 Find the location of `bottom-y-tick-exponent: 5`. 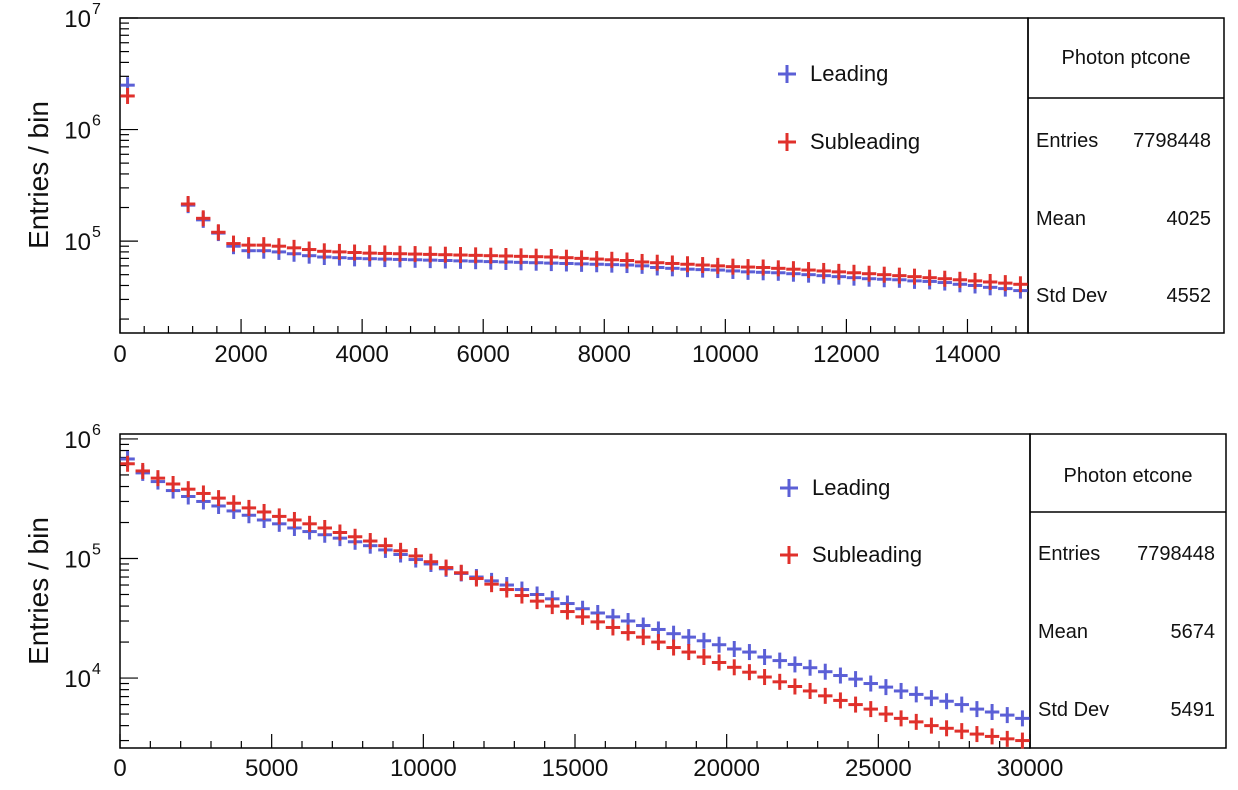

bottom-y-tick-exponent: 5 is located at coordinates (96, 550).